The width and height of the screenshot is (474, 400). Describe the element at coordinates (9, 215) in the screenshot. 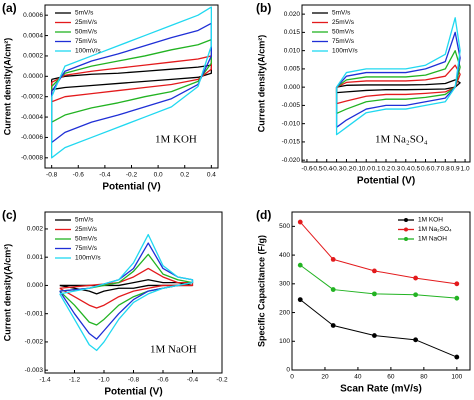

I see `panel-label: (c)` at that location.